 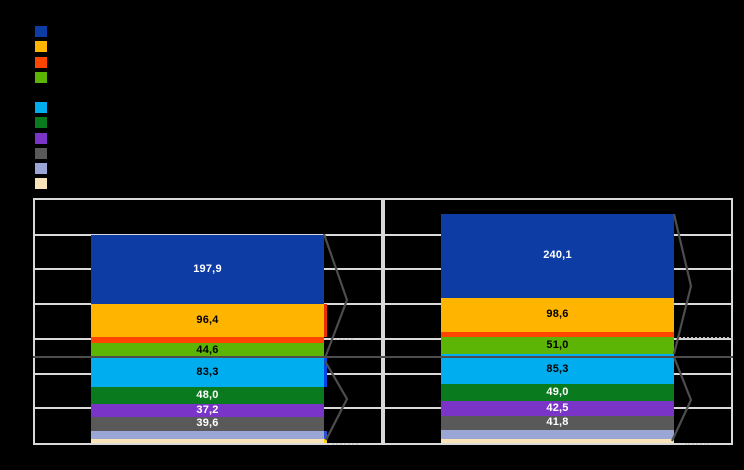 I want to click on bar-segment-purple: 37,2, so click(x=207, y=410).